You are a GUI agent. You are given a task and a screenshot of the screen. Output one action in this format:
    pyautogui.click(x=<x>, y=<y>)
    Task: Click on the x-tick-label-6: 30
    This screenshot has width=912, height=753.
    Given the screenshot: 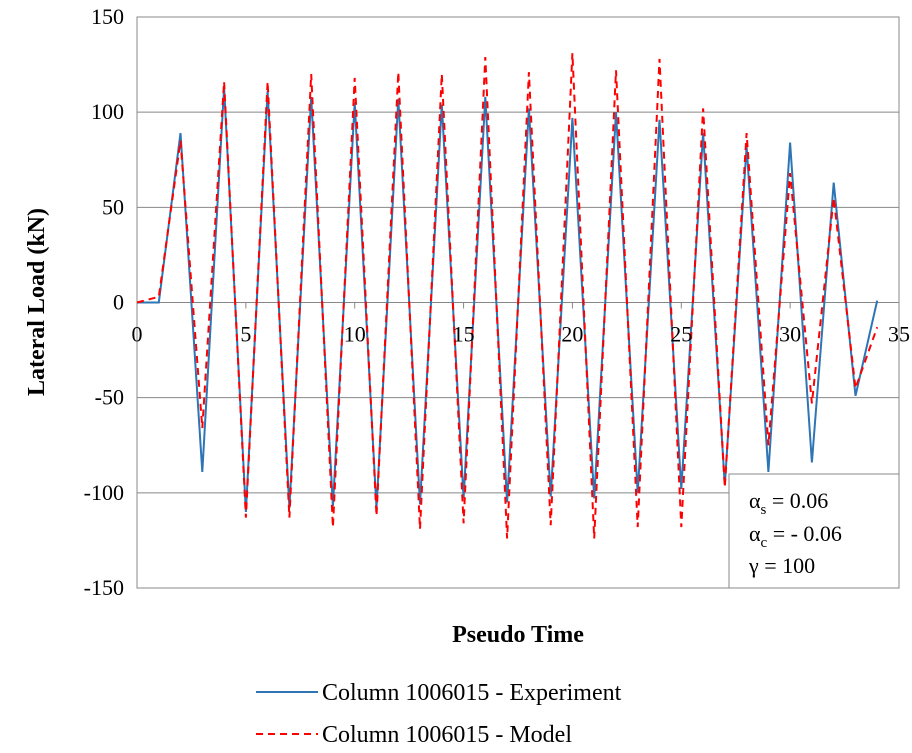 What is the action you would take?
    pyautogui.click(x=790, y=334)
    